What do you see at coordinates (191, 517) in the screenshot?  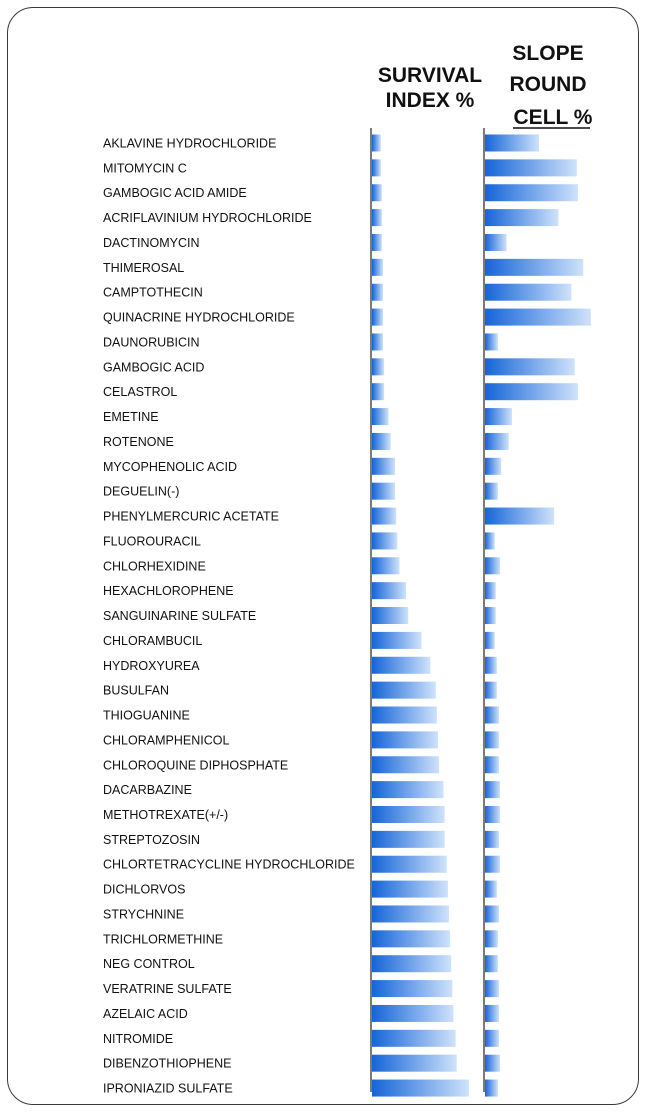 I see `category-label: PHENYLMERCURIC ACETATE` at bounding box center [191, 517].